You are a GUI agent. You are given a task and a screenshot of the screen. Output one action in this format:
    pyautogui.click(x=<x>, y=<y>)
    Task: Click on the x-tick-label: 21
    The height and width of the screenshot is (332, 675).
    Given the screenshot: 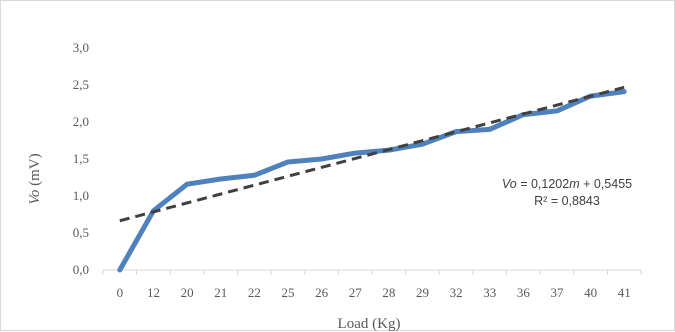 What is the action you would take?
    pyautogui.click(x=220, y=292)
    